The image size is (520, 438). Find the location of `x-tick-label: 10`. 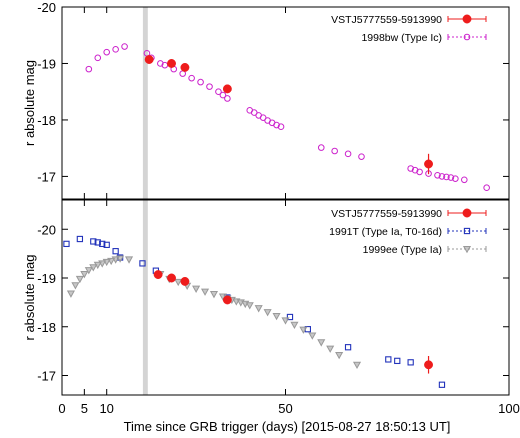

x-tick-label: 10 is located at coordinates (106, 408).